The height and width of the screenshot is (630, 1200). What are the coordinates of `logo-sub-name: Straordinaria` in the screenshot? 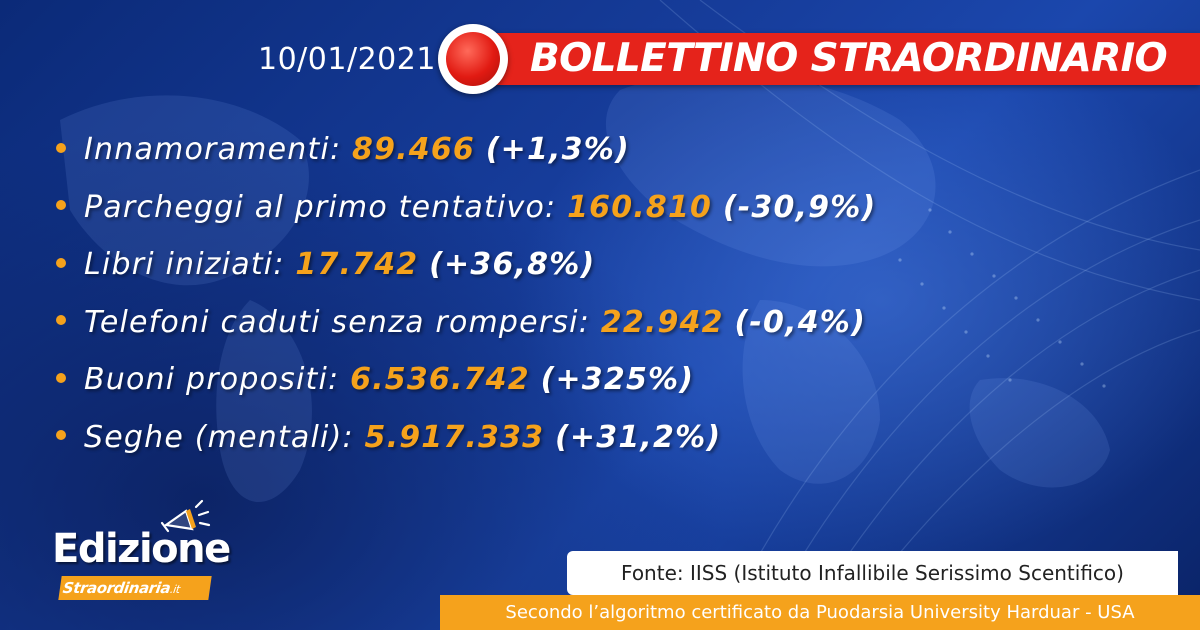 It's located at (116, 588).